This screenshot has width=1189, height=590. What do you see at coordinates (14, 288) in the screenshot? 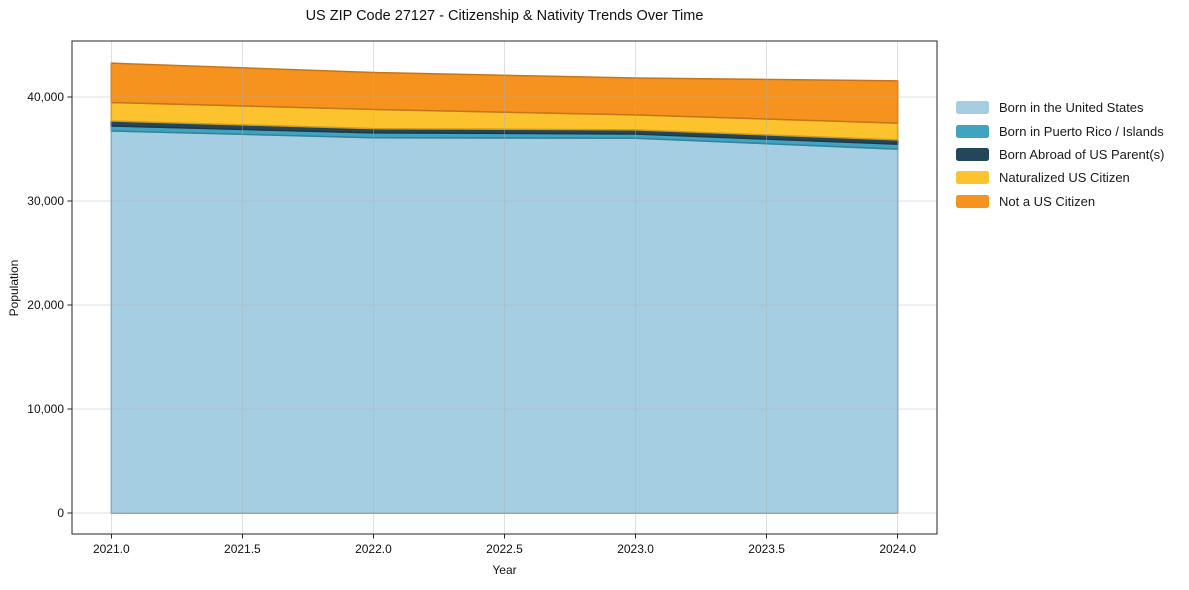
I see `y-axis-label: Population` at bounding box center [14, 288].